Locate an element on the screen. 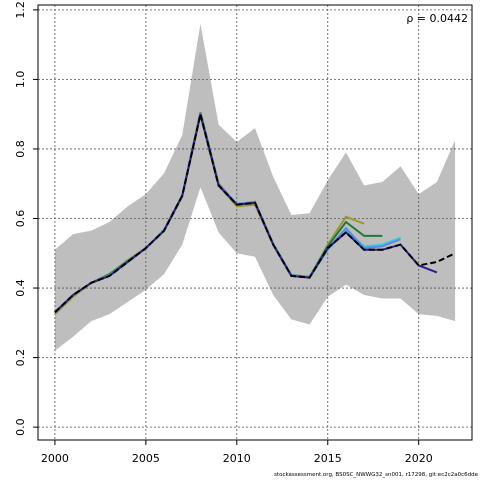 This screenshot has width=480, height=484. x-tick-label: 2015 is located at coordinates (328, 458).